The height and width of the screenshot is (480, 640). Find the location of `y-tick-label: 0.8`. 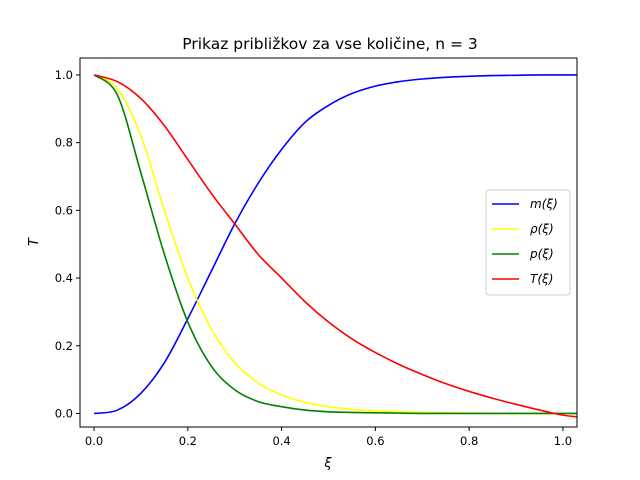

y-tick-label: 0.8 is located at coordinates (64, 143).